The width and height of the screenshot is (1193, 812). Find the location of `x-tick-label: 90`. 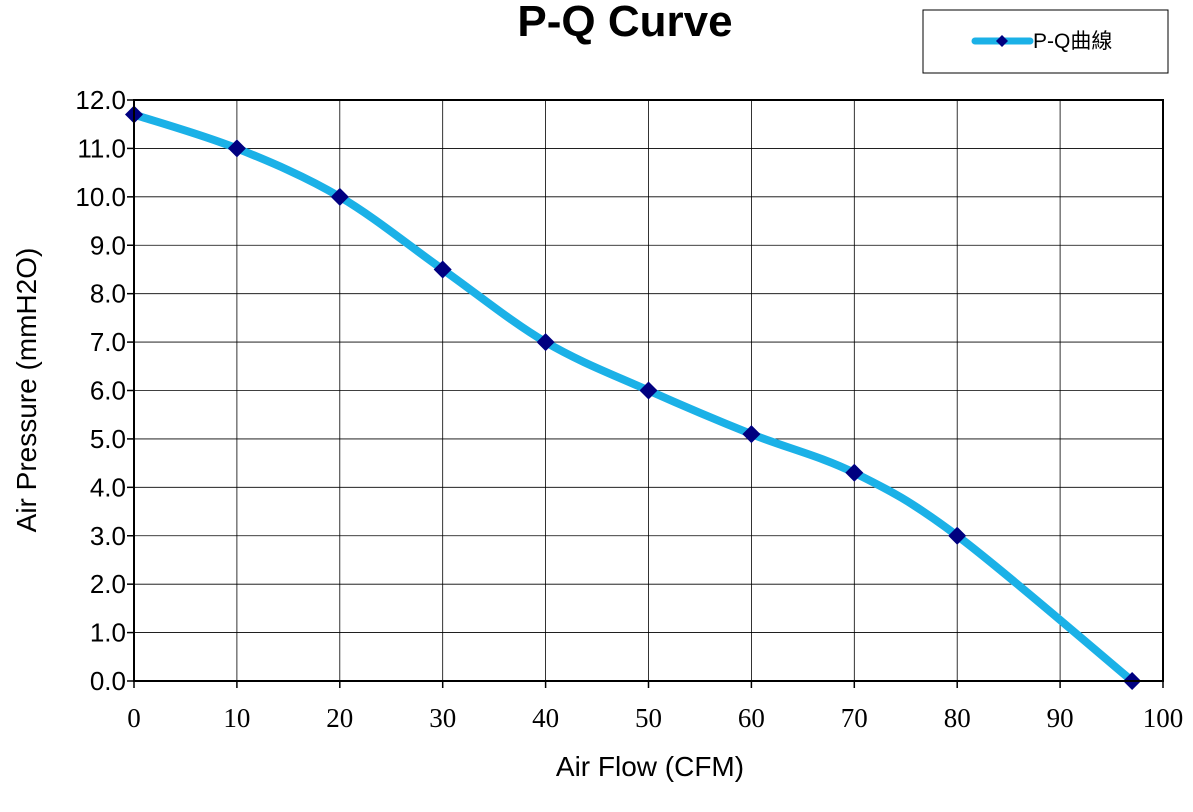

x-tick-label: 90 is located at coordinates (1060, 718).